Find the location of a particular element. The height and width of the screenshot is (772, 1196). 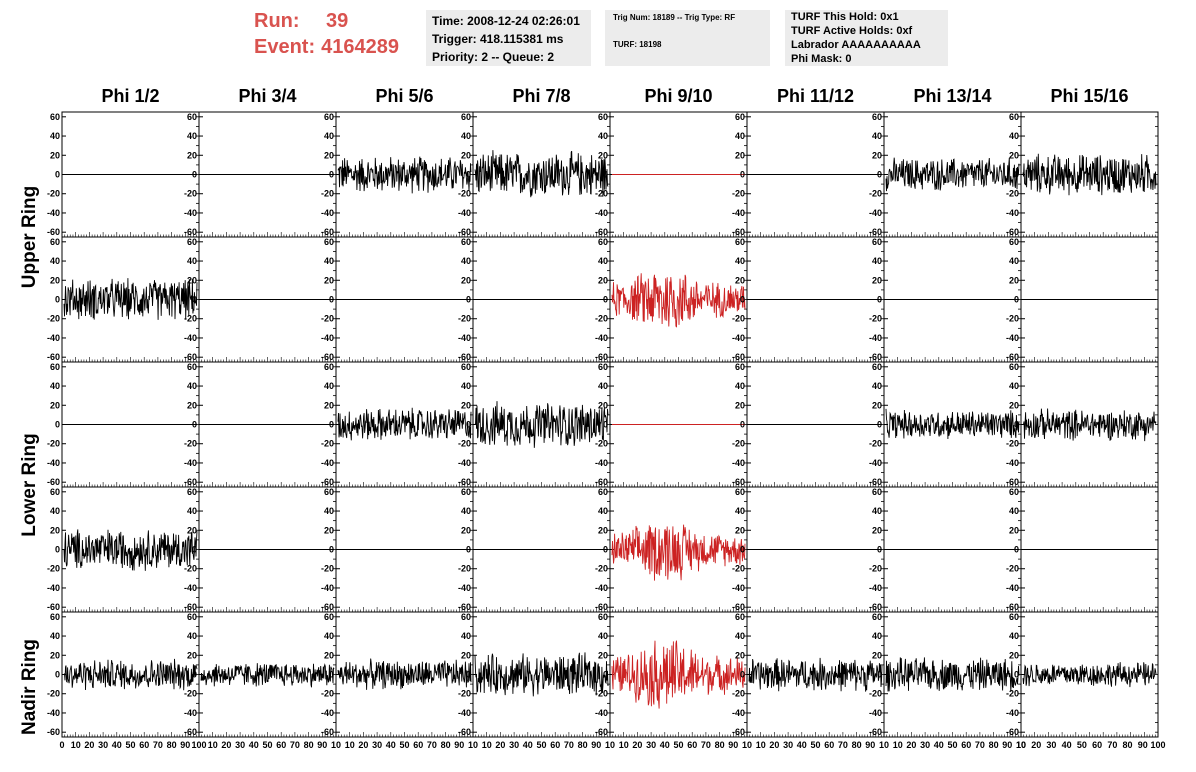

turf-text: TURF: 18198 is located at coordinates (637, 44).